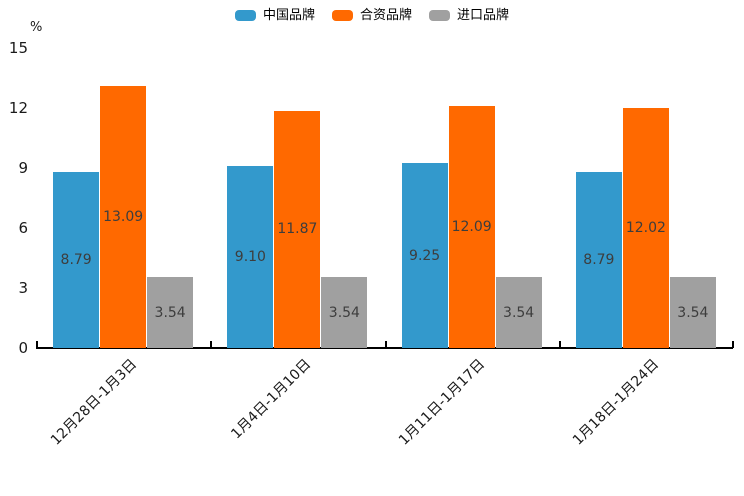 The width and height of the screenshot is (744, 496). I want to click on y-tick-label: 0, so click(23, 348).